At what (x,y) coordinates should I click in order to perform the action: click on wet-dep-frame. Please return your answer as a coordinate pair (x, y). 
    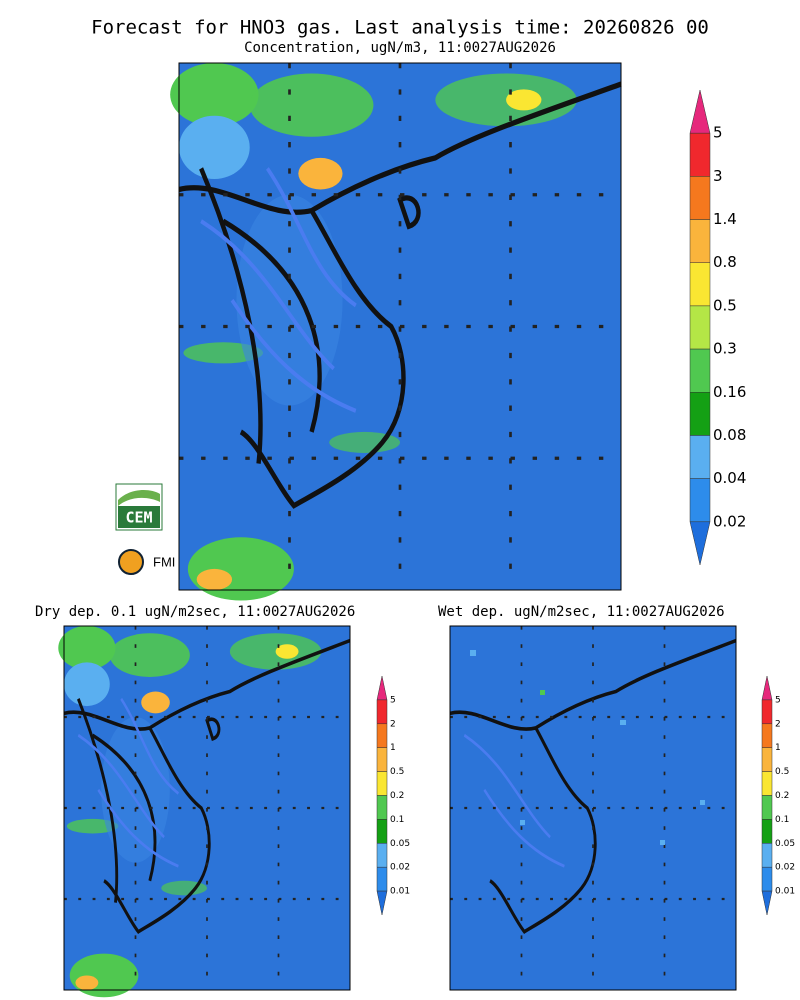
    Looking at the image, I should click on (593, 808).